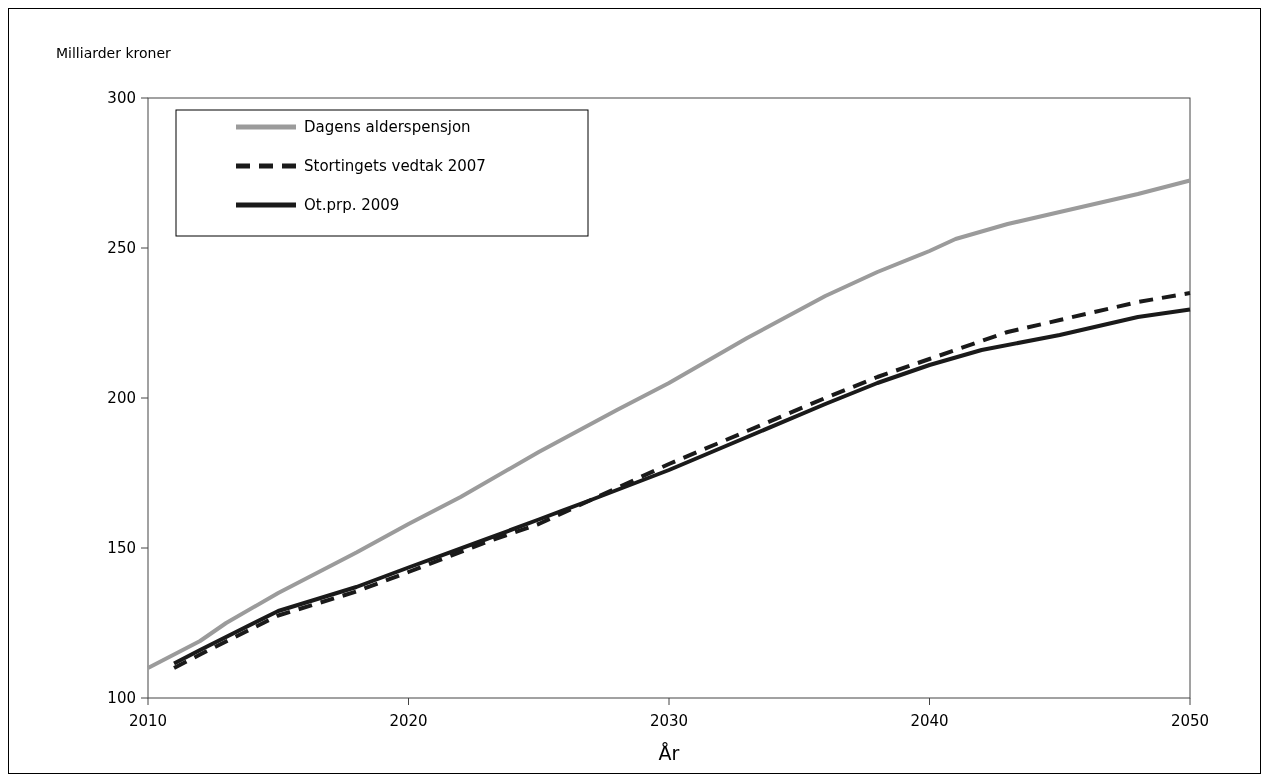  I want to click on y-tick-label: 150, so click(121, 548).